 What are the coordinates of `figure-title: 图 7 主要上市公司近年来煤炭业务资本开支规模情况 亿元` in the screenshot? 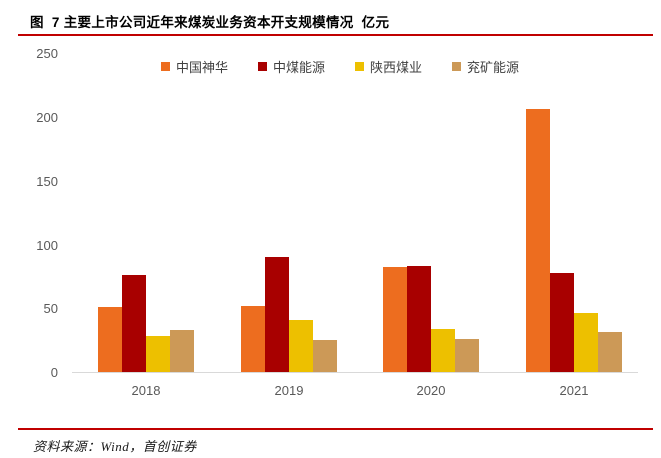 It's located at (210, 22).